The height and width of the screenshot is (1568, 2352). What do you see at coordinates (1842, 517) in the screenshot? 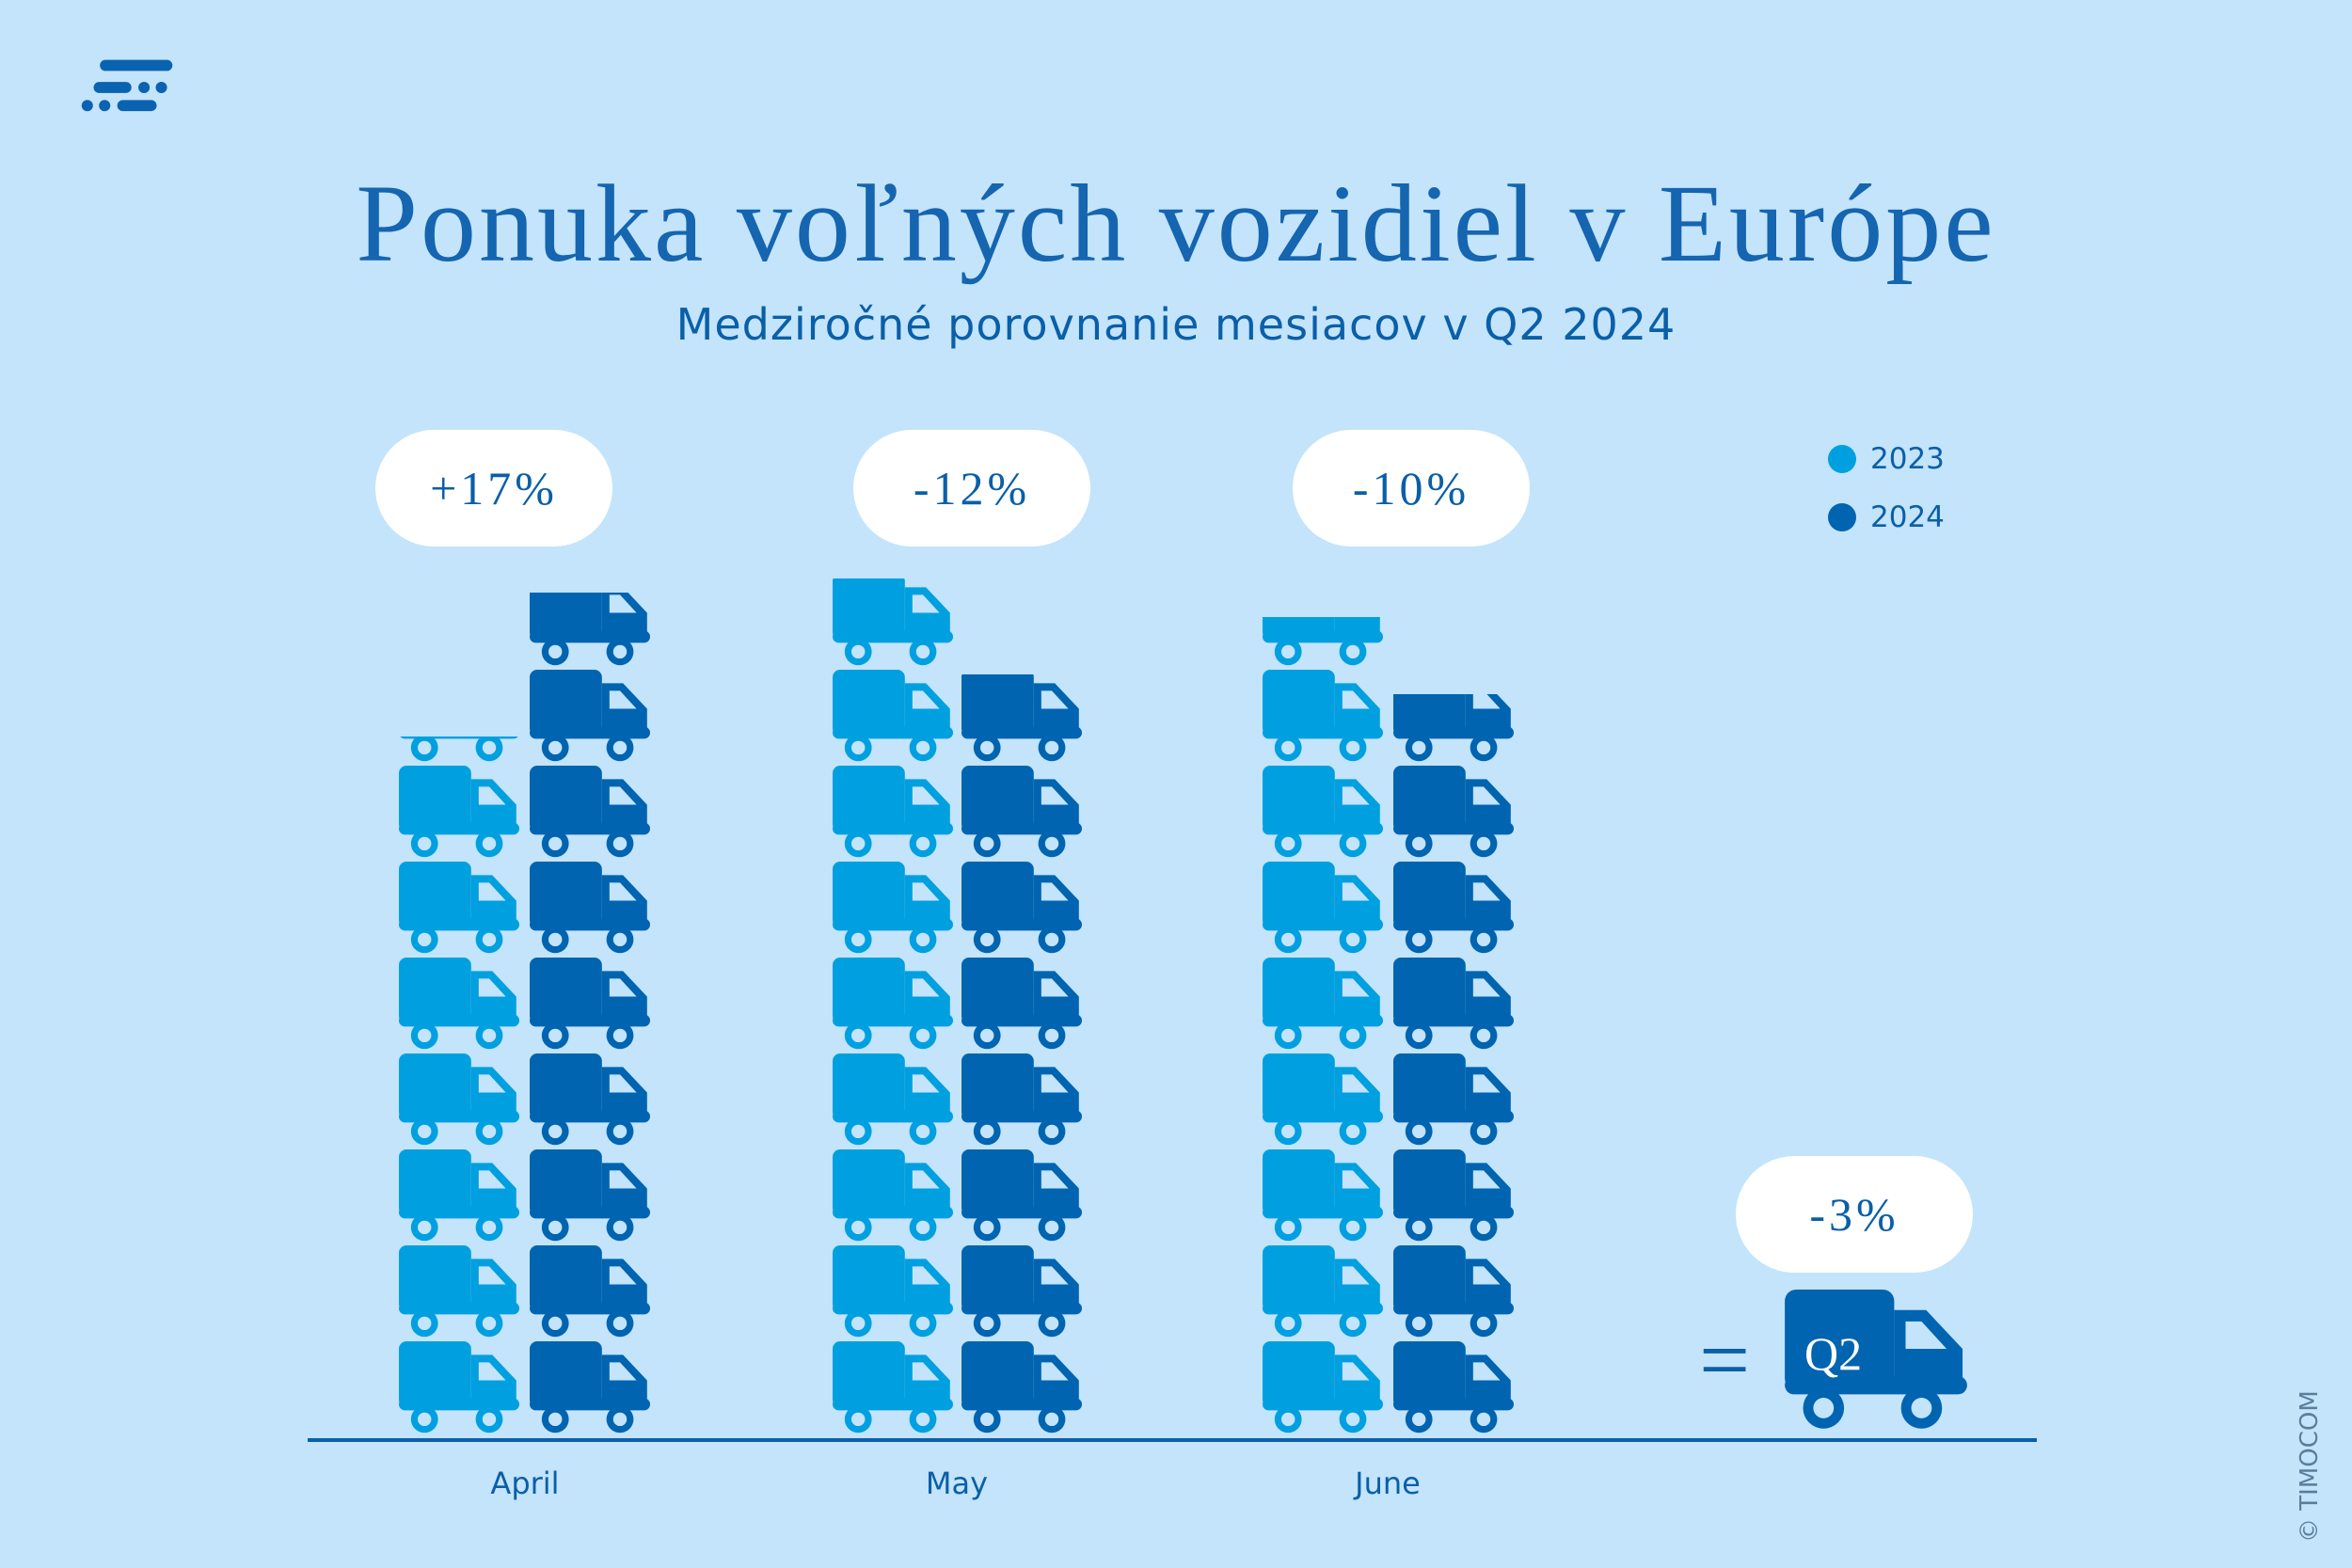
I see `legend-dot-2024` at bounding box center [1842, 517].